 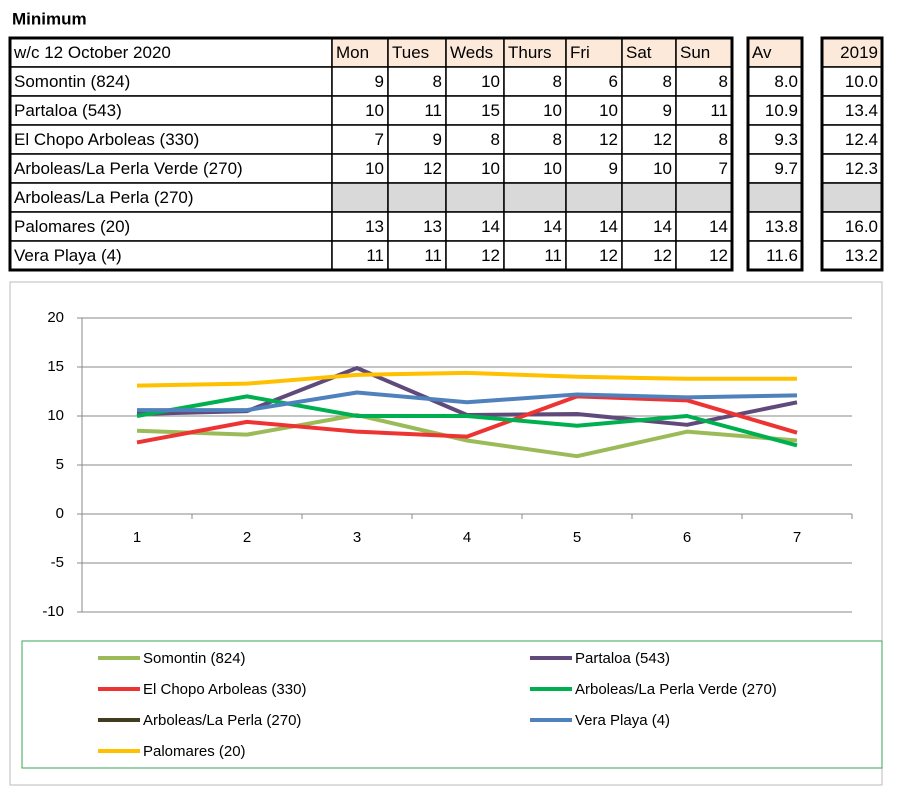 I want to click on table-title: Minimum, so click(x=49, y=18).